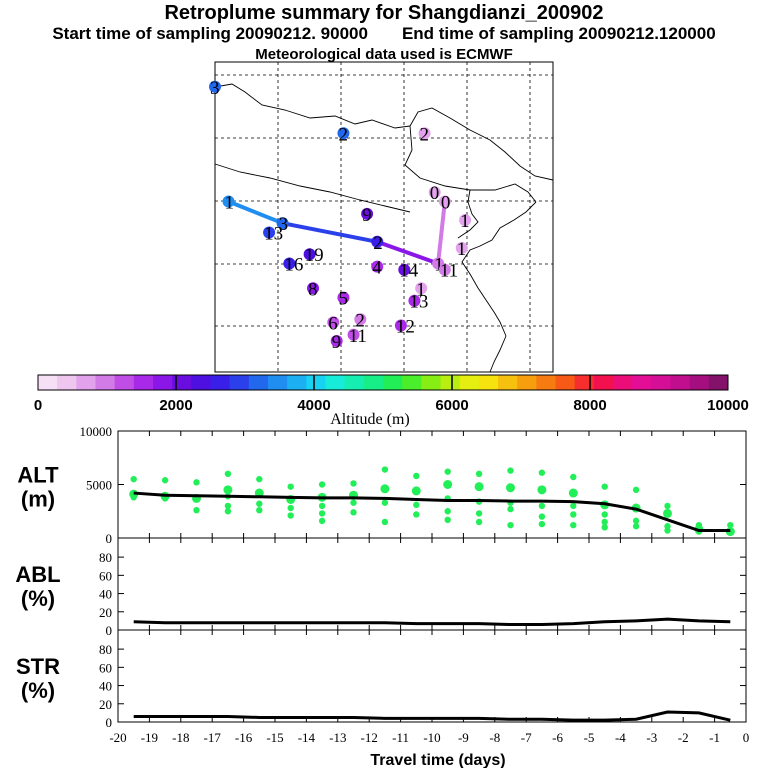 Image resolution: width=768 pixels, height=768 pixels. Describe the element at coordinates (105, 612) in the screenshot. I see `abl-ytick-label: 20` at that location.